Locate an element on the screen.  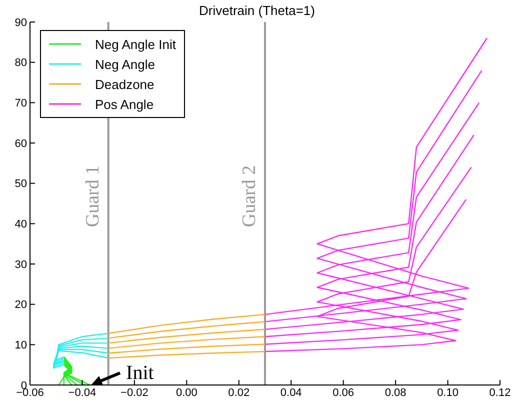
x-tick-label: 0.06 is located at coordinates (343, 392).